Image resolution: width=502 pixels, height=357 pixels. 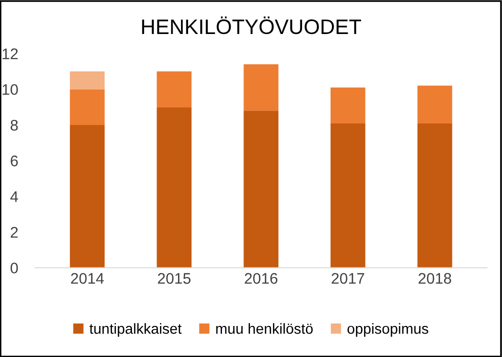 I want to click on legend-label: muu henkilöstö, so click(x=264, y=328).